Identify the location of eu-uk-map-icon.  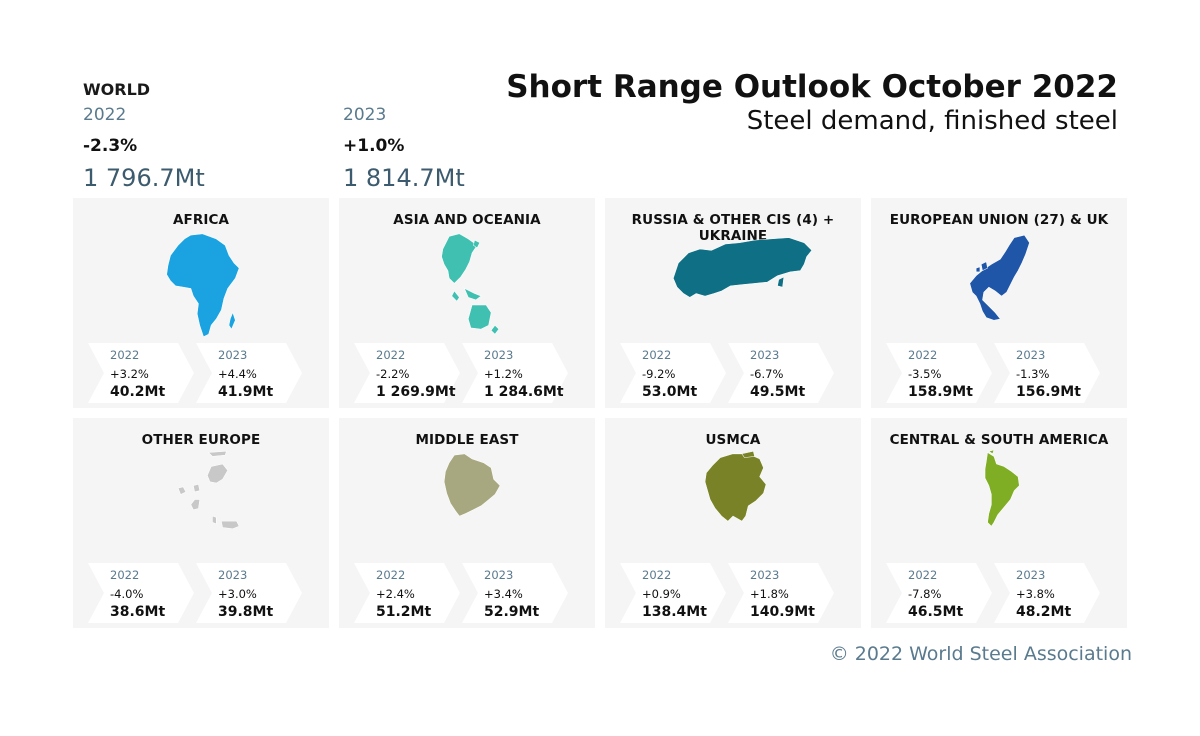
(999, 277).